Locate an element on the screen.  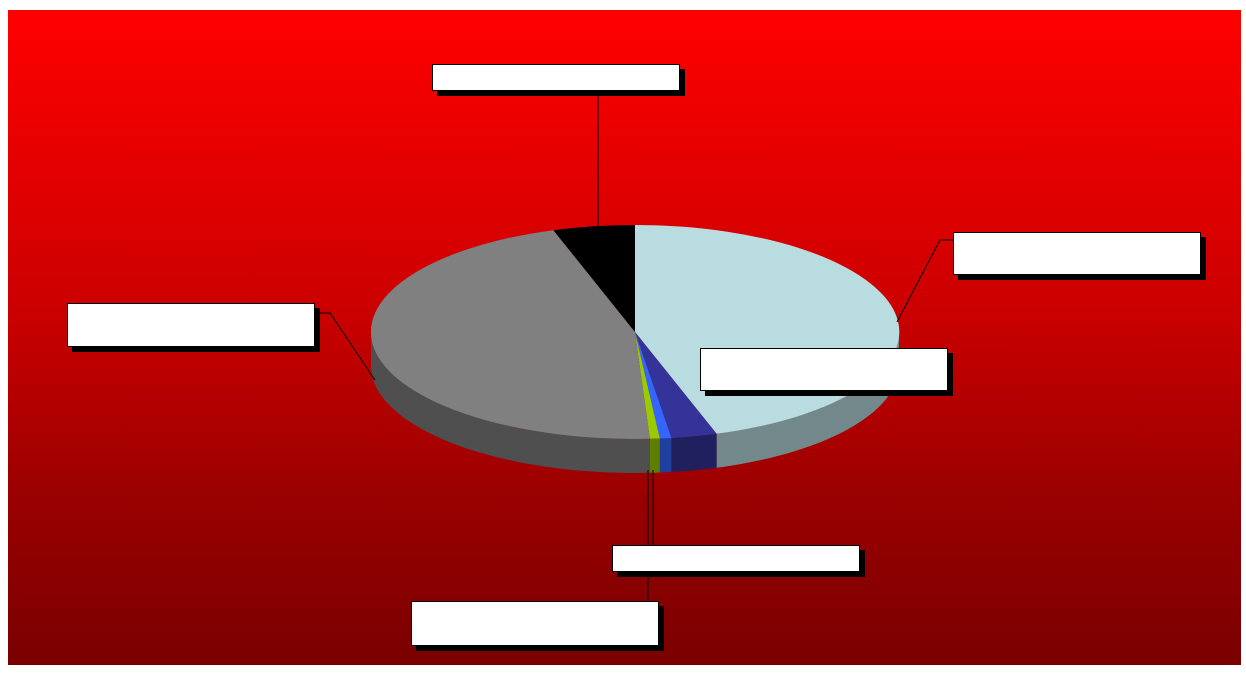
pie-tops is located at coordinates (635, 331).